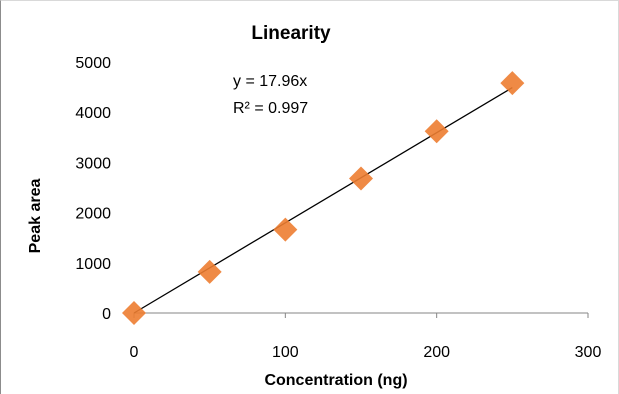 The width and height of the screenshot is (619, 394). Describe the element at coordinates (270, 81) in the screenshot. I see `trendline-equation: y = 17.96x` at that location.